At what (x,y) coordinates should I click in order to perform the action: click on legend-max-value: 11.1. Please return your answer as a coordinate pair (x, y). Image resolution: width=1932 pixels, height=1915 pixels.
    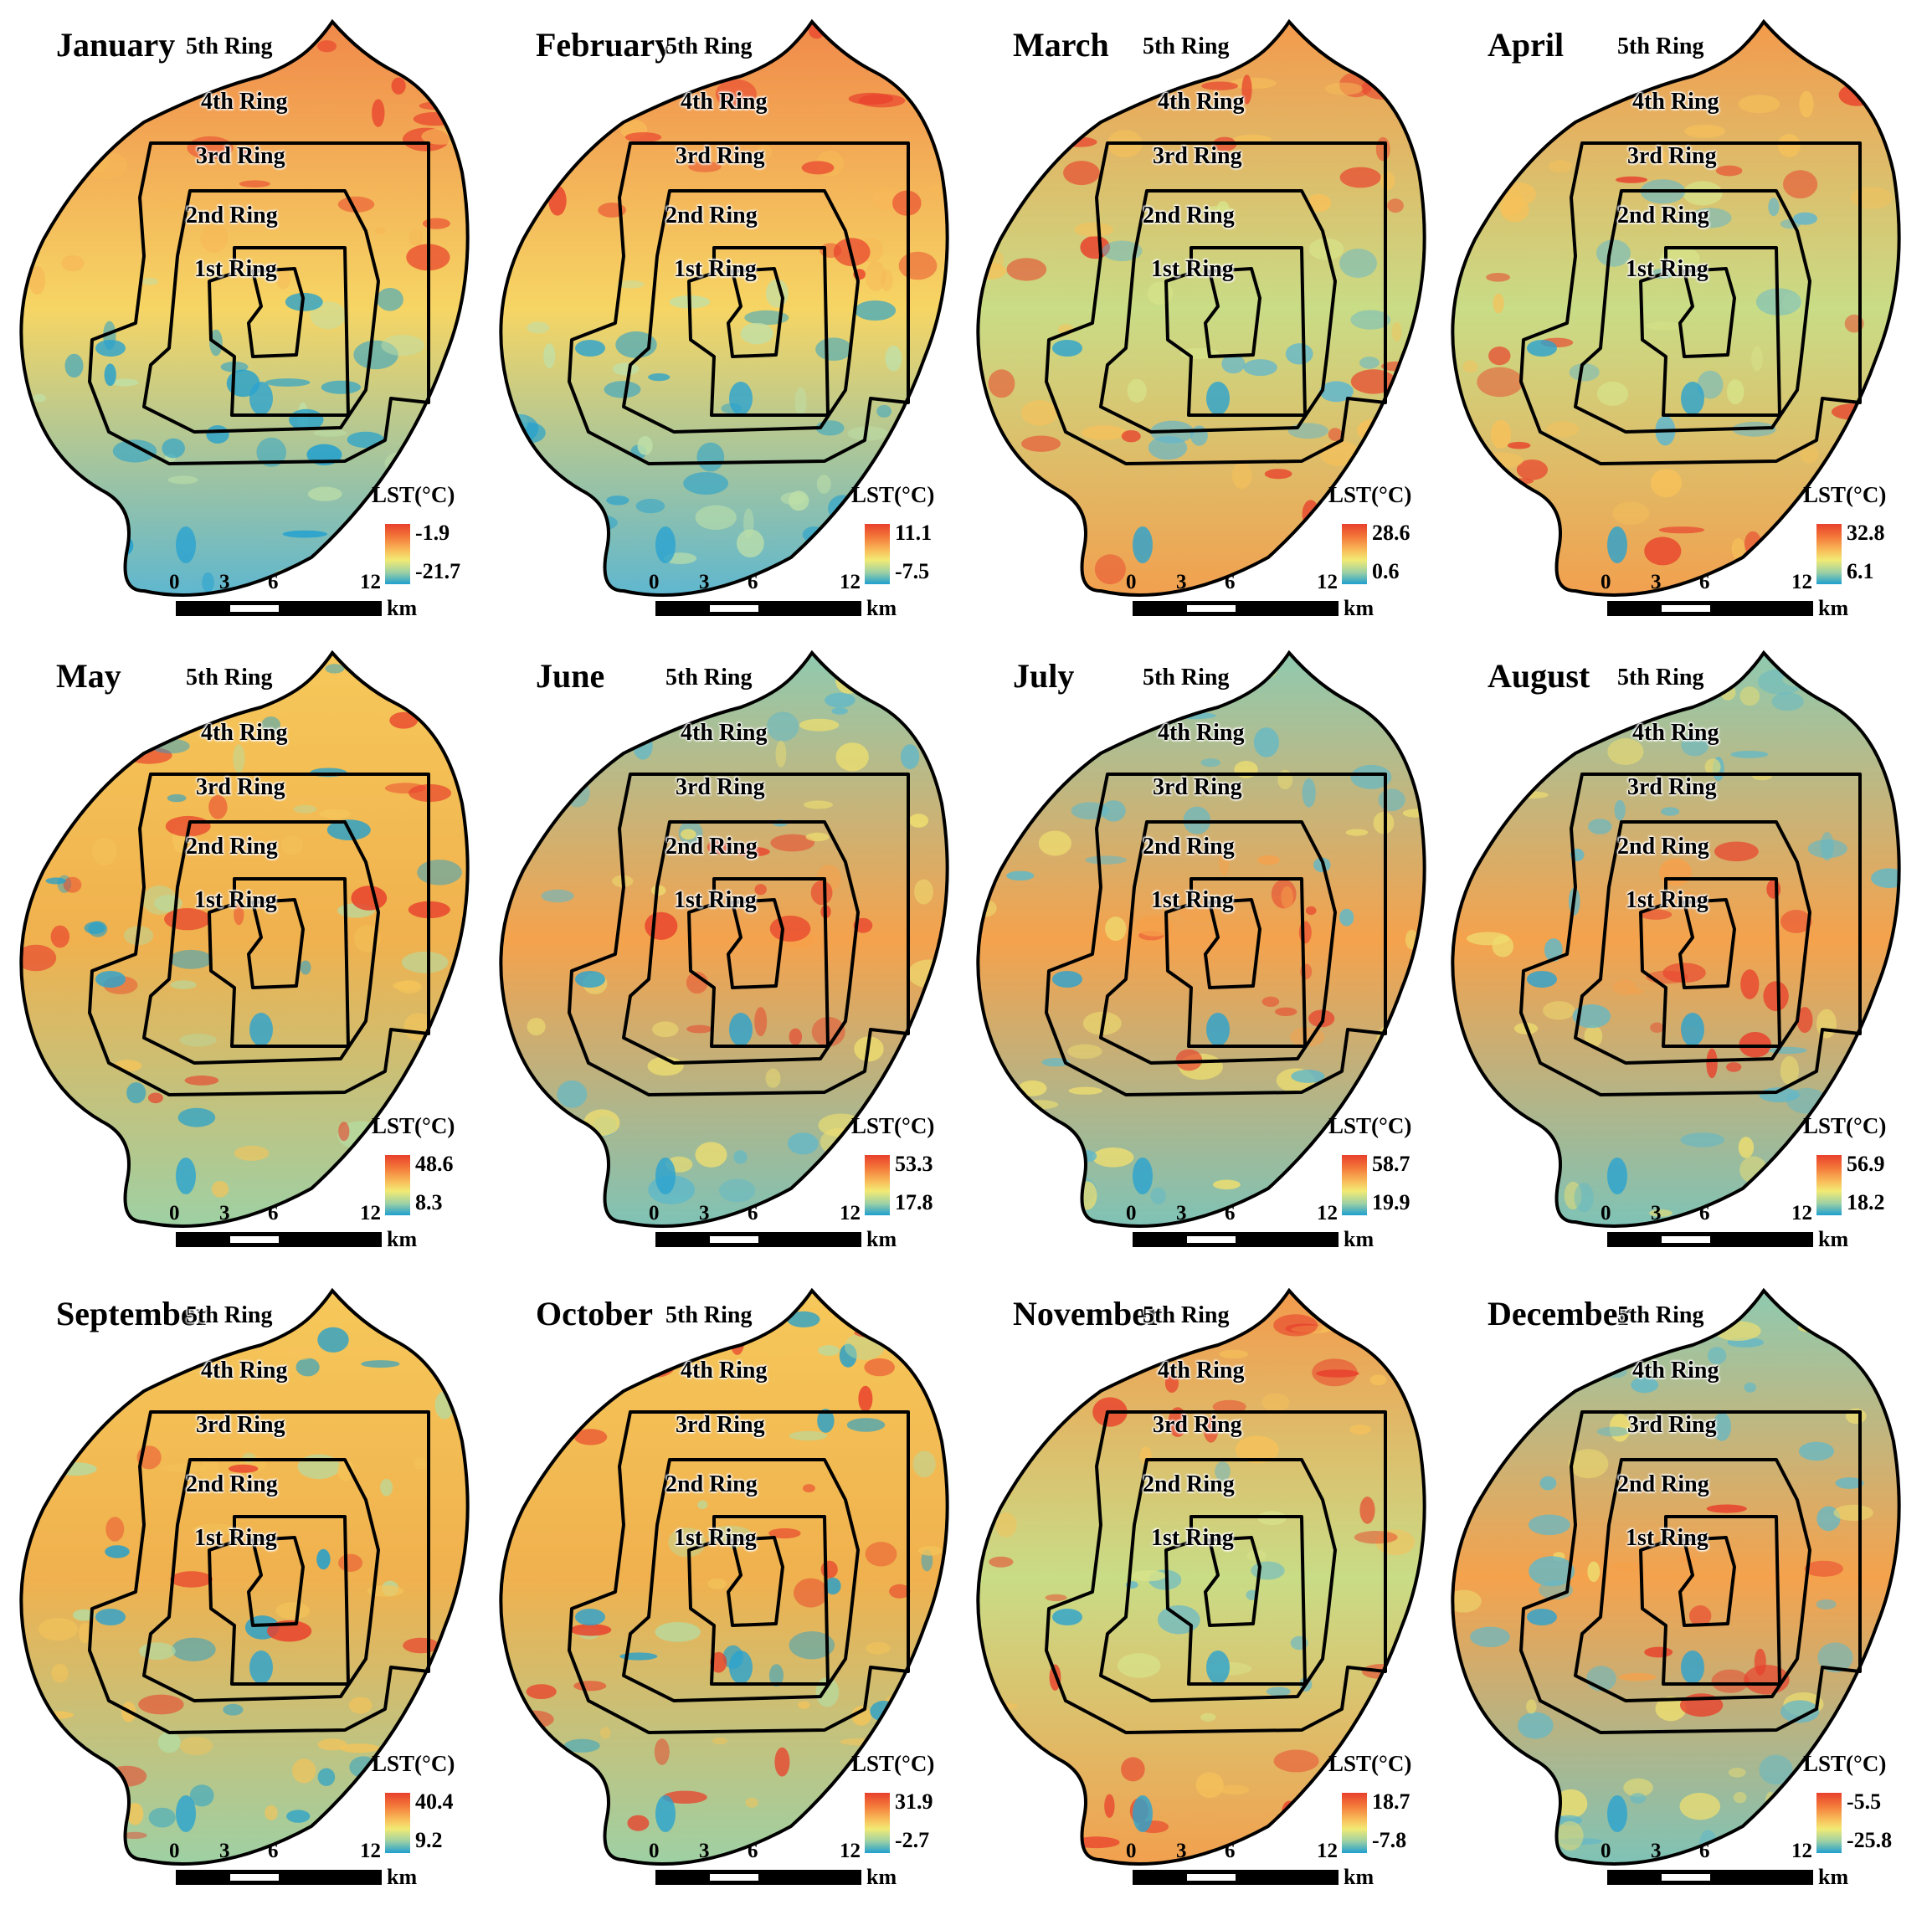
    Looking at the image, I should click on (914, 533).